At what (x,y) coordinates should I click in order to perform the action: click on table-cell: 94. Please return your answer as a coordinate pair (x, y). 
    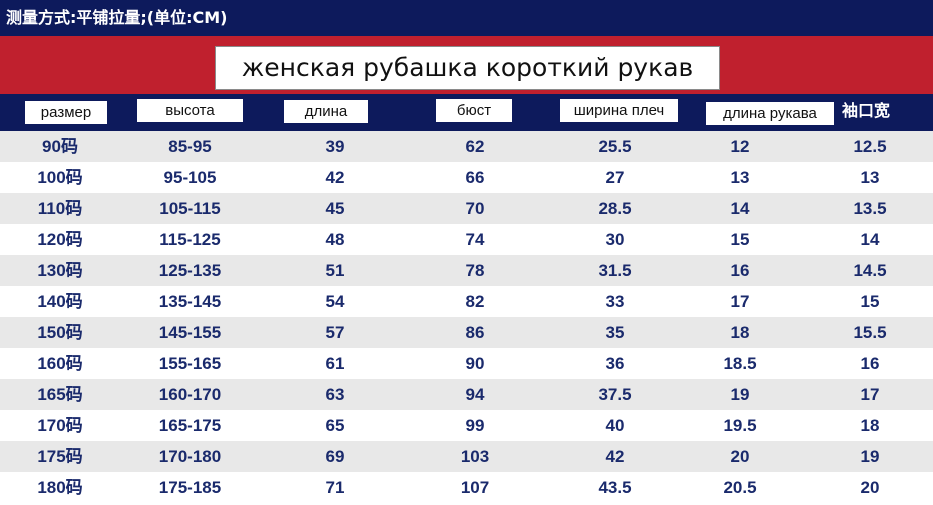
    Looking at the image, I should click on (475, 394).